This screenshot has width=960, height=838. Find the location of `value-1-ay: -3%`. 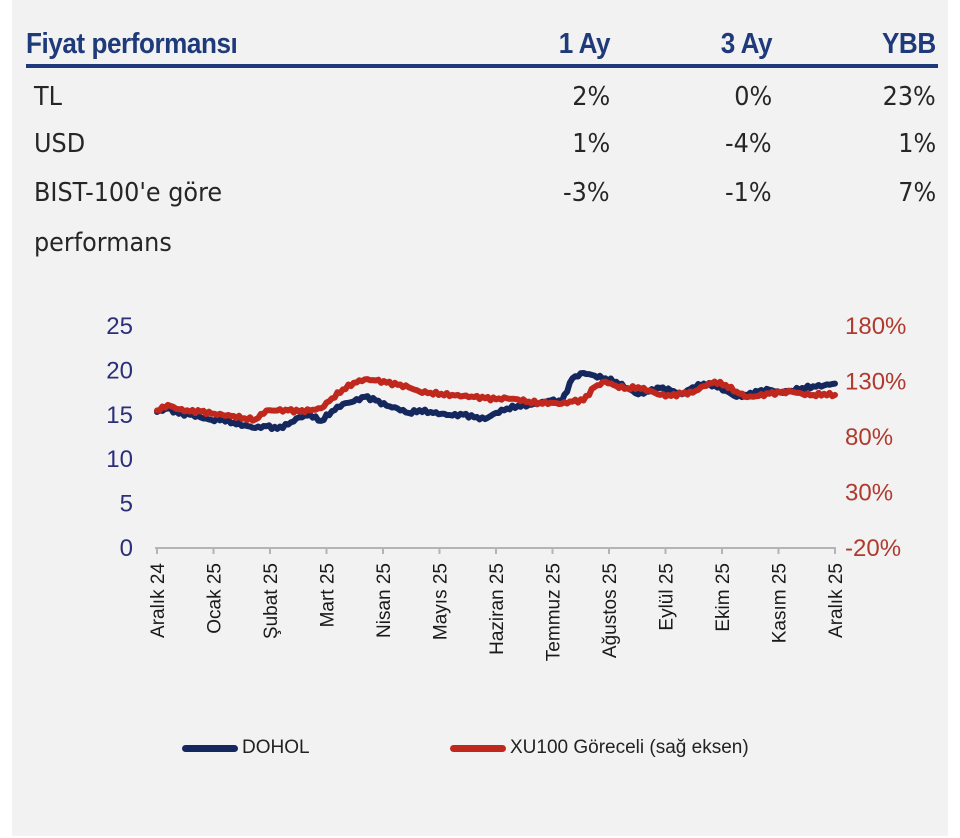

value-1-ay: -3% is located at coordinates (586, 193).